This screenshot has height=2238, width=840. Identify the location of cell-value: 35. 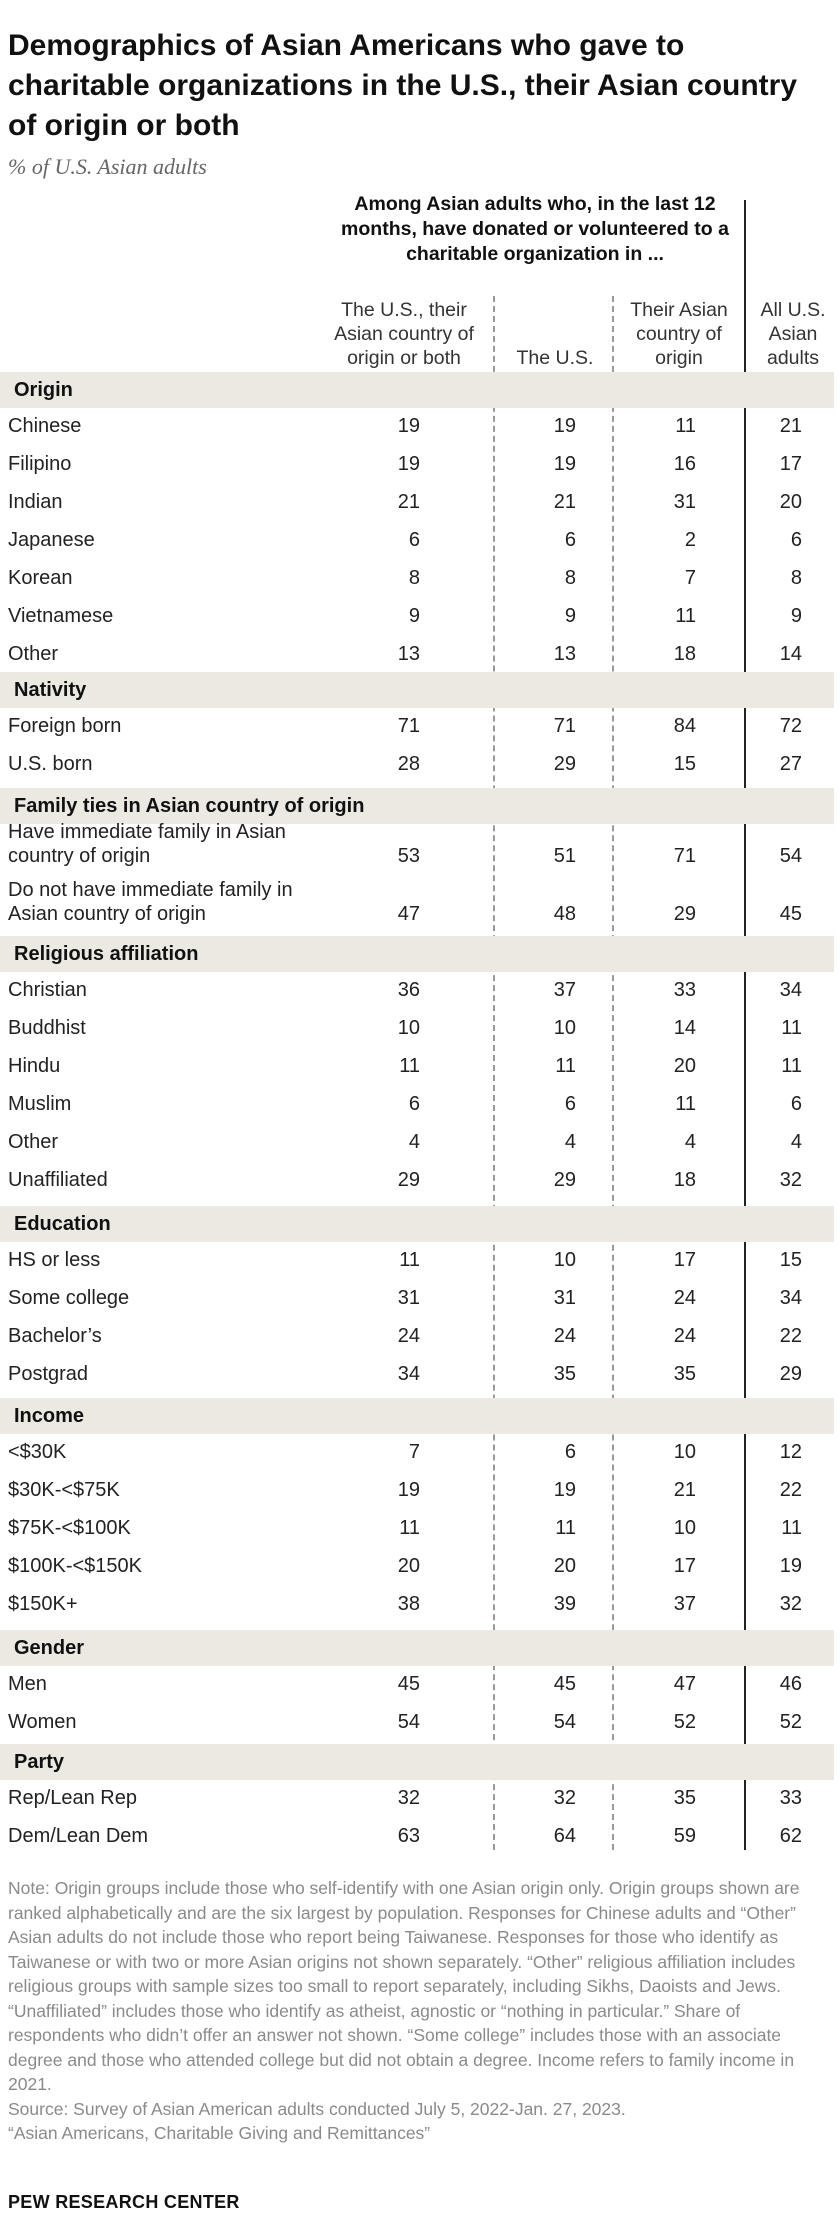
(564, 1374).